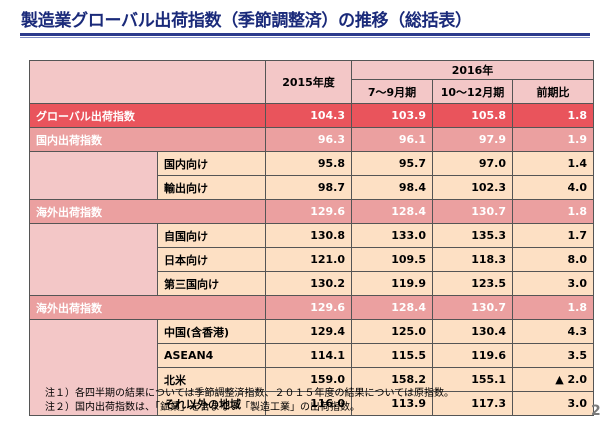 This screenshot has width=615, height=426. Describe the element at coordinates (472, 403) in the screenshot. I see `cell-q4: 117.3` at that location.